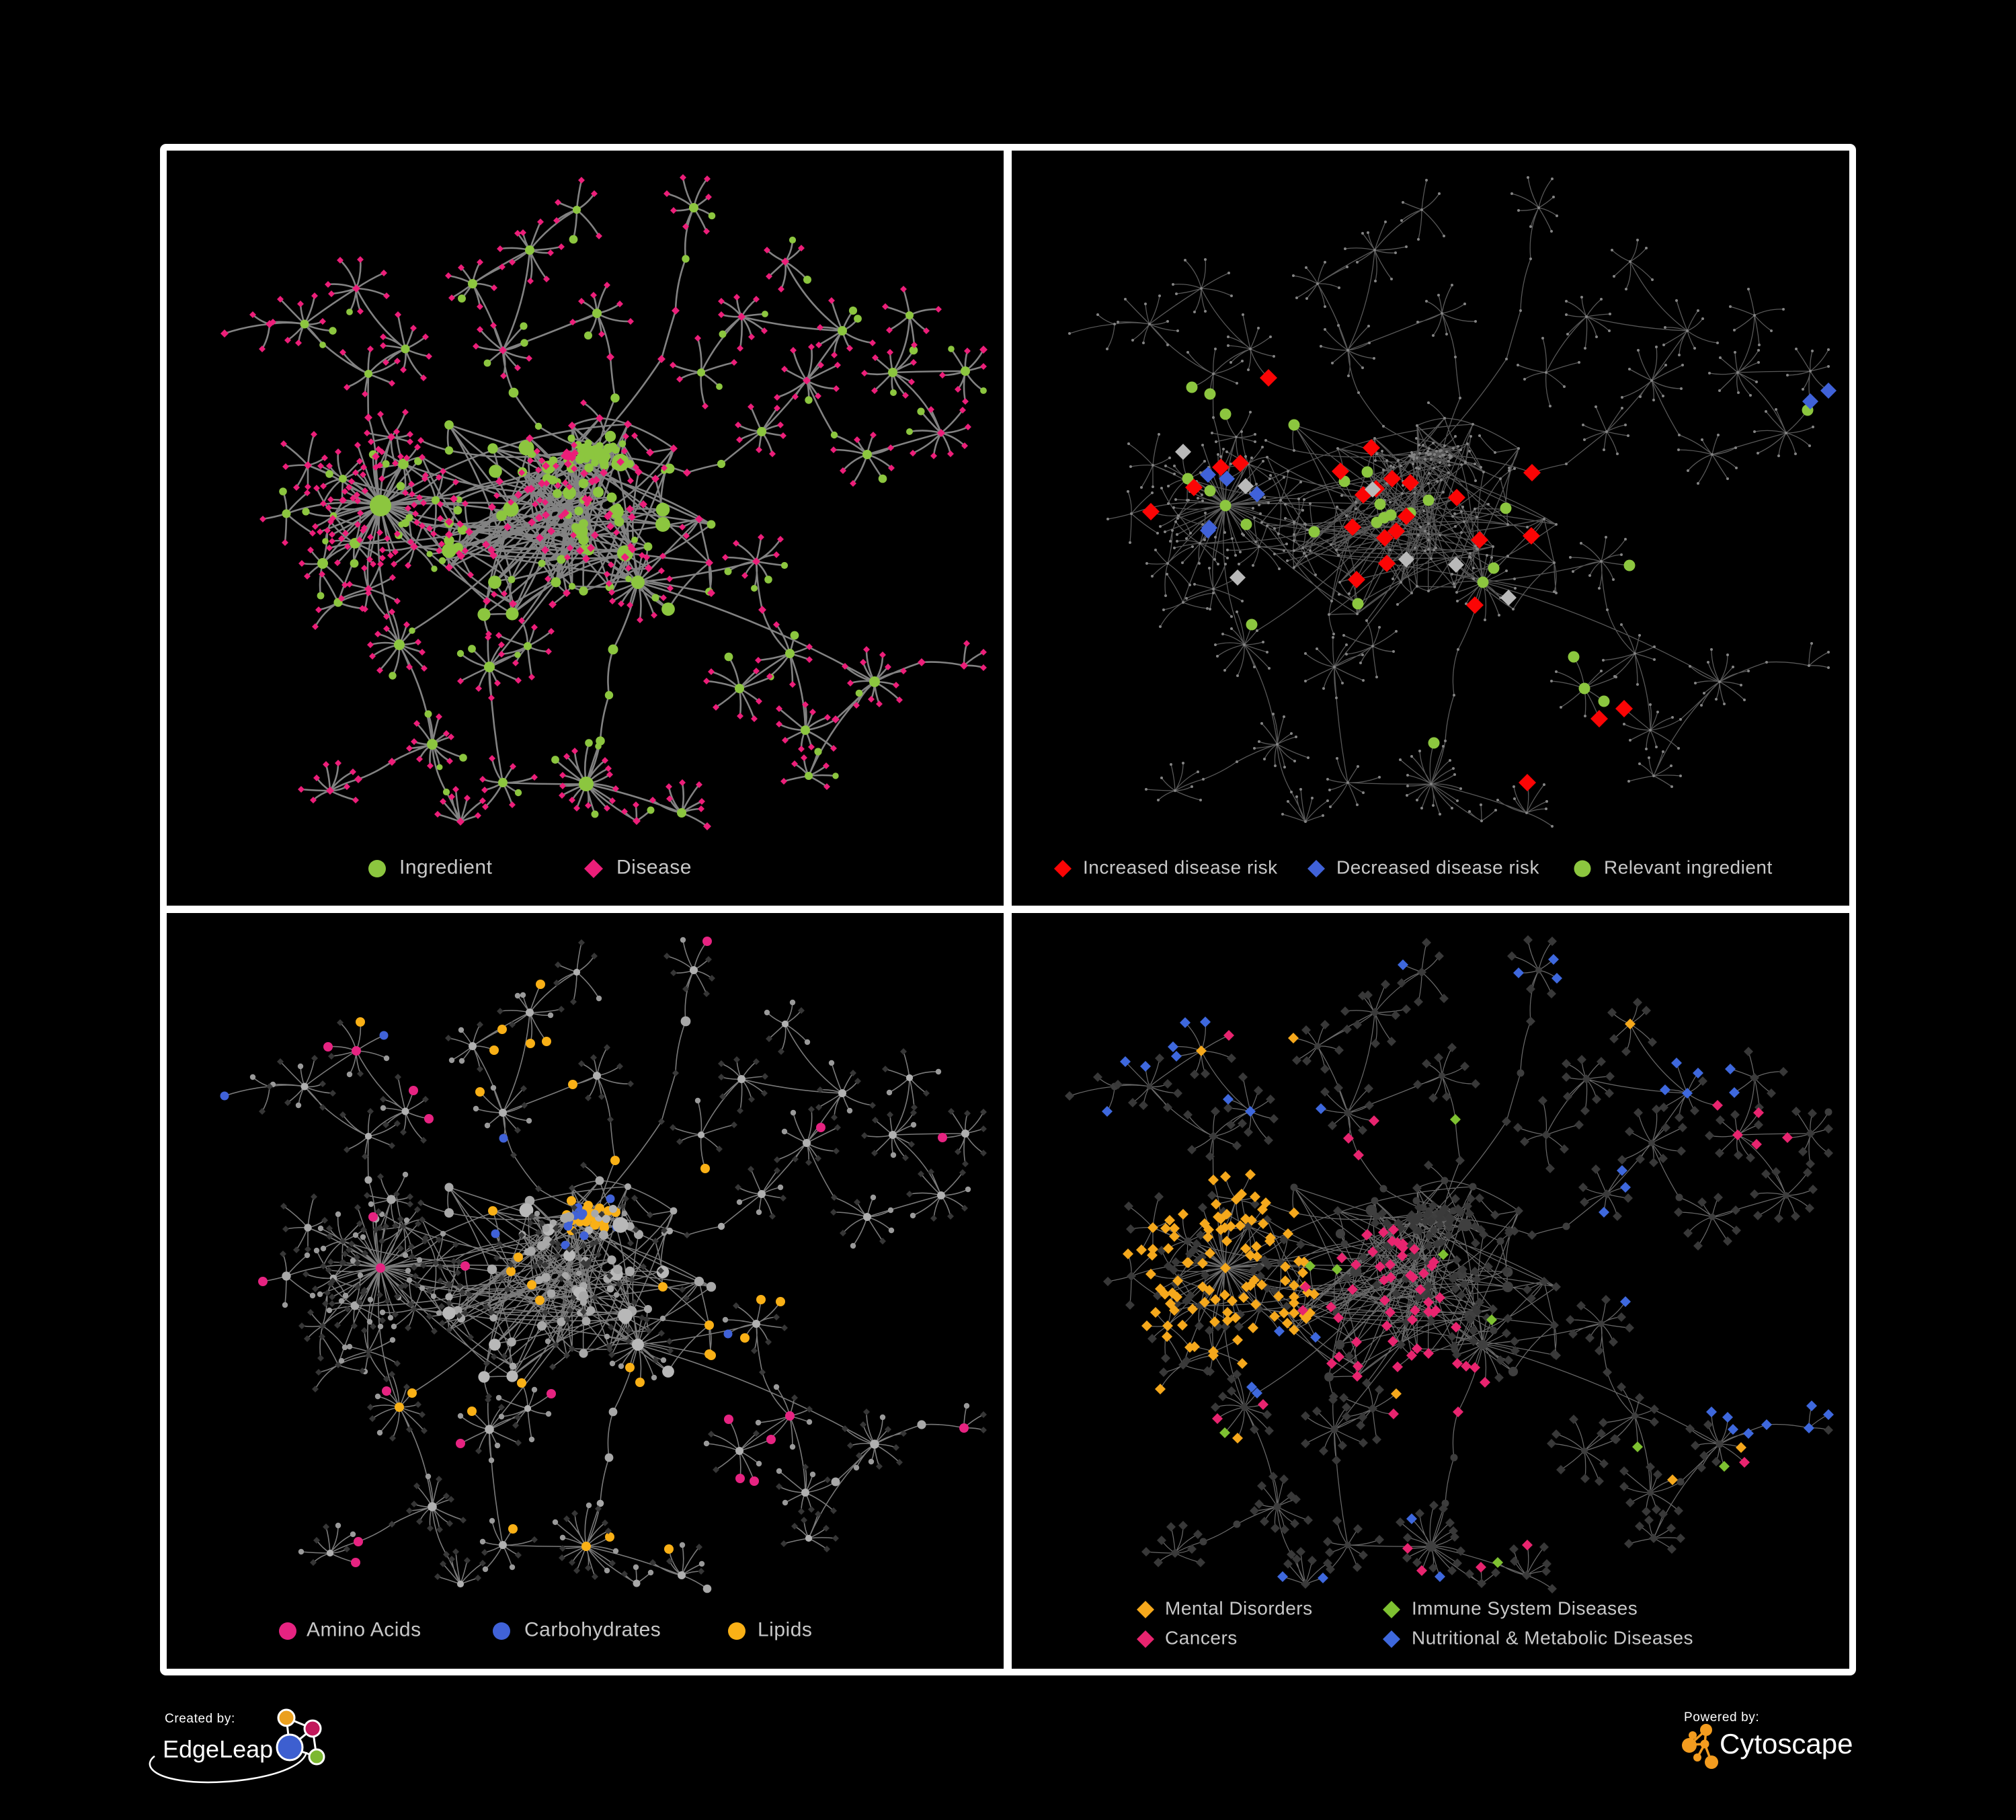 This screenshot has height=1820, width=2016. I want to click on svg-text: EdgeLeap, so click(218, 1749).